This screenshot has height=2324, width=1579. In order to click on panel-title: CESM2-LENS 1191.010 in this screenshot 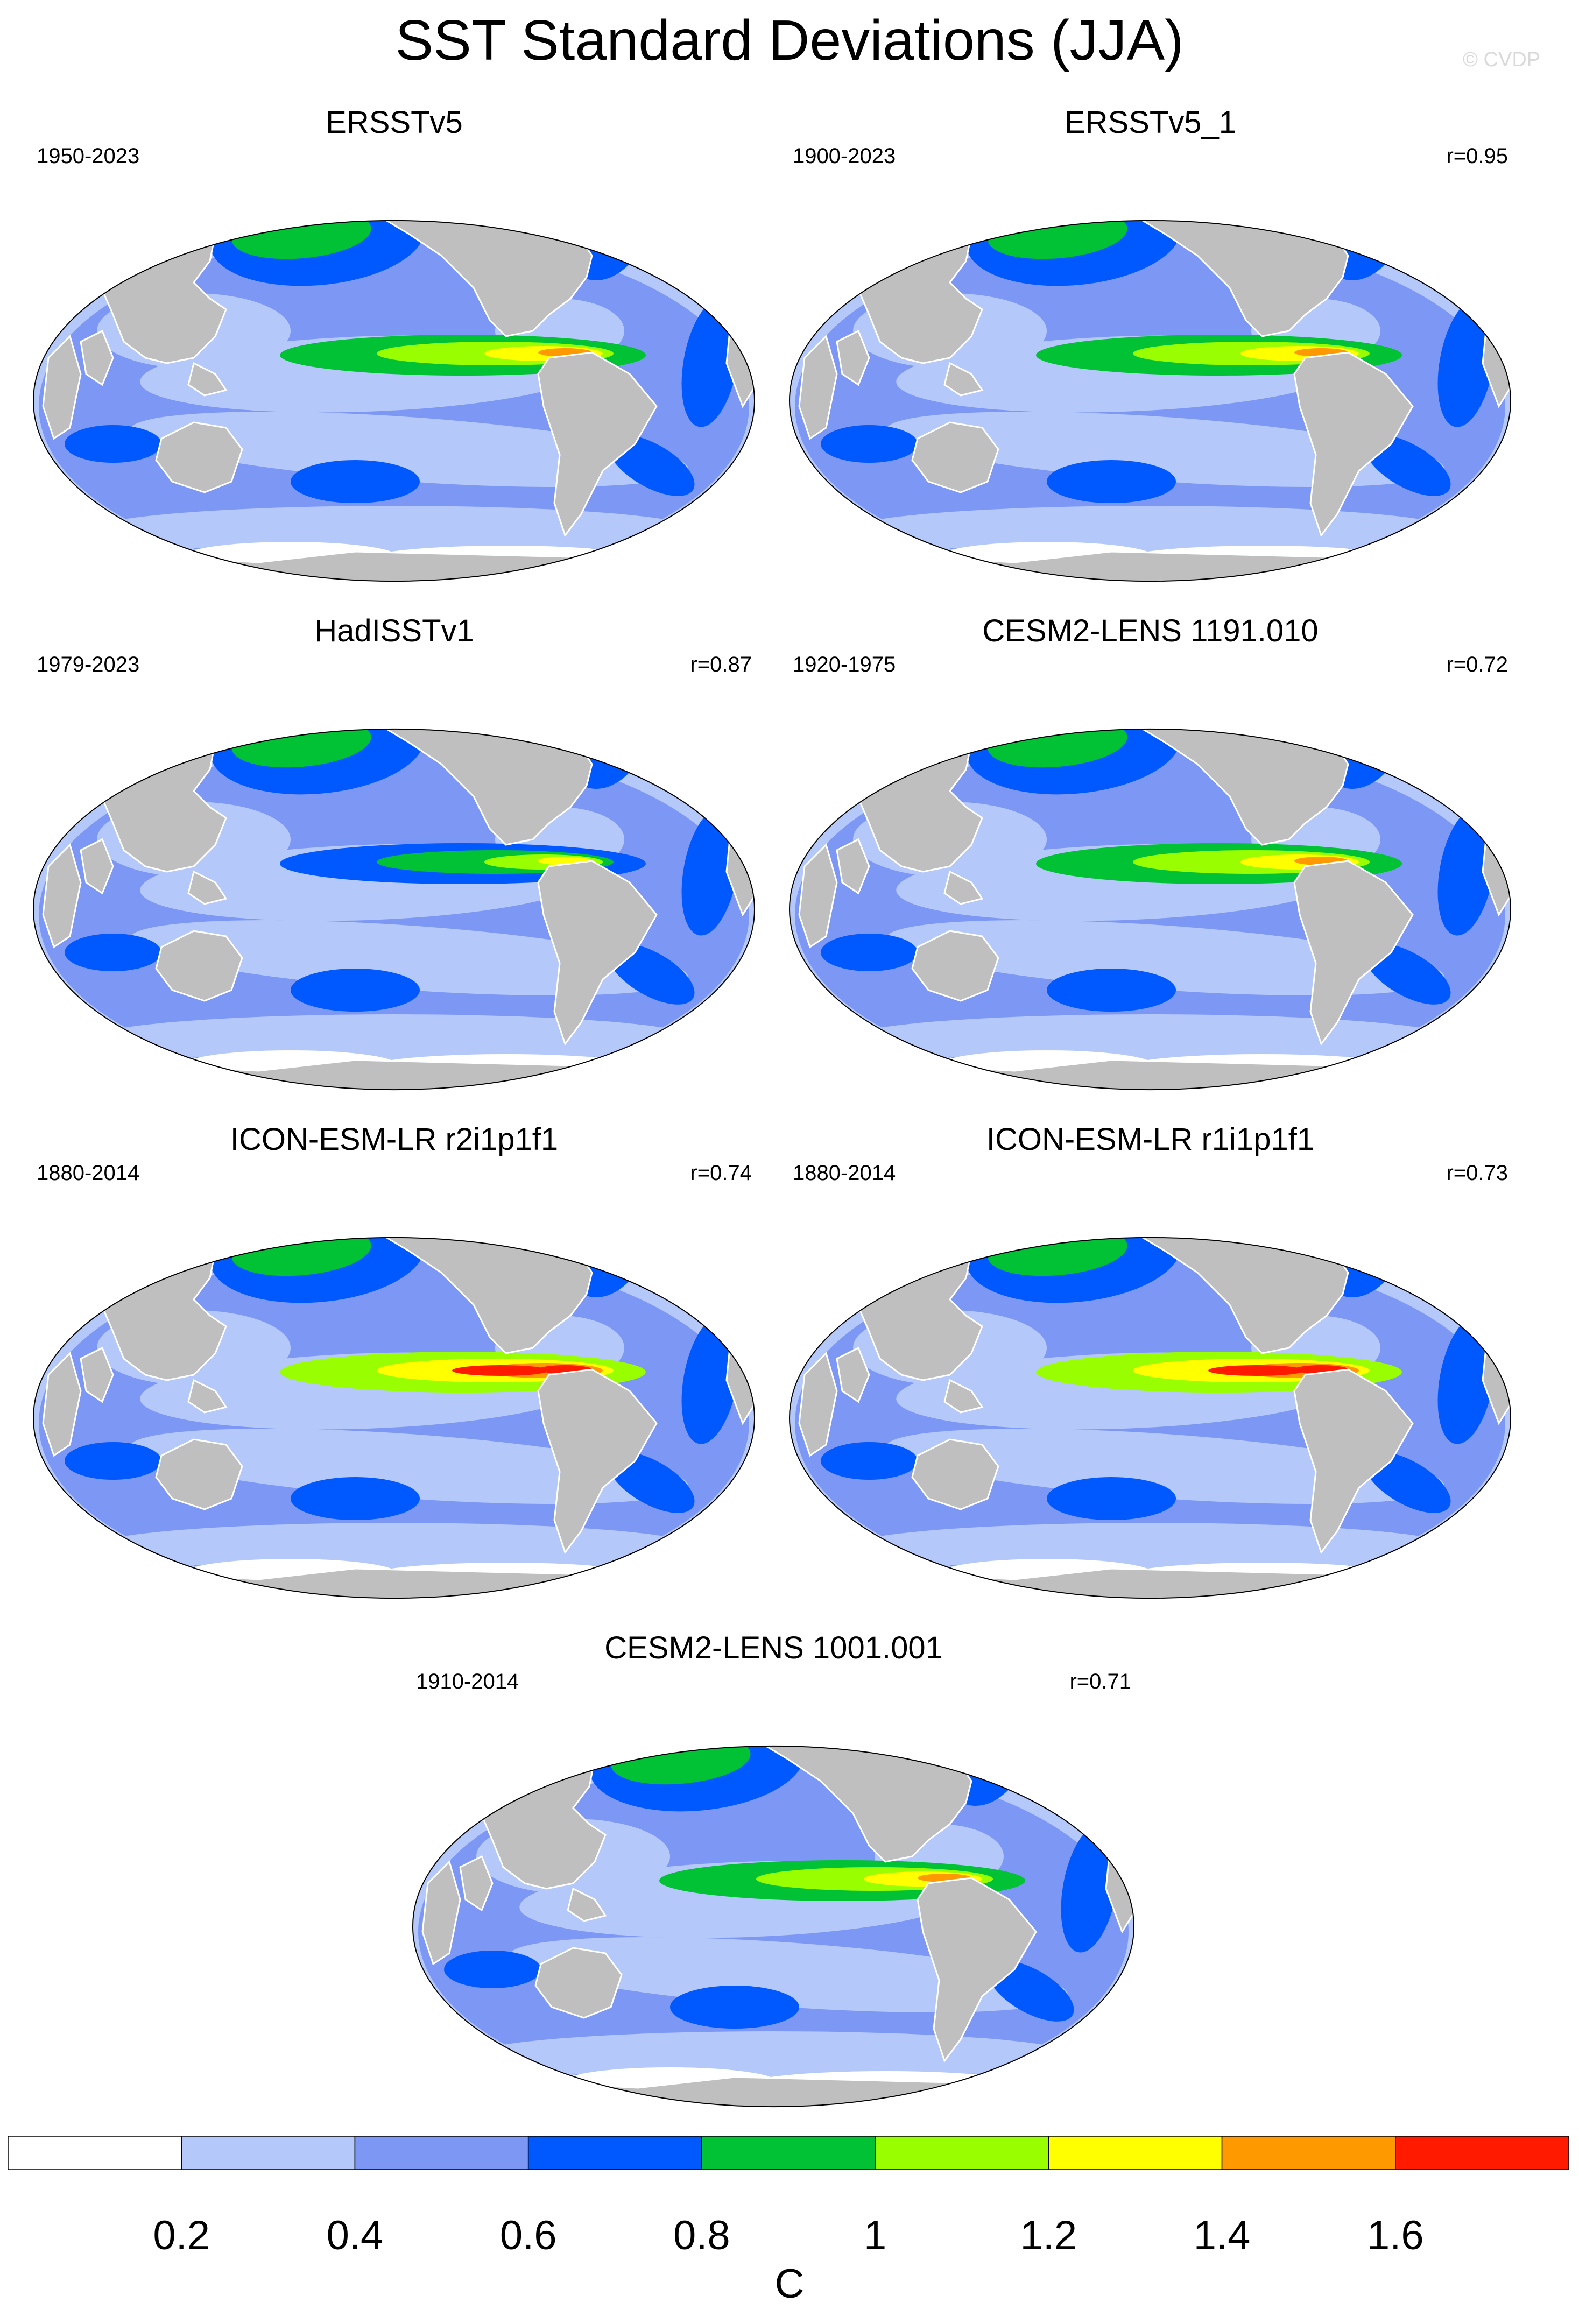, I will do `click(1151, 630)`.